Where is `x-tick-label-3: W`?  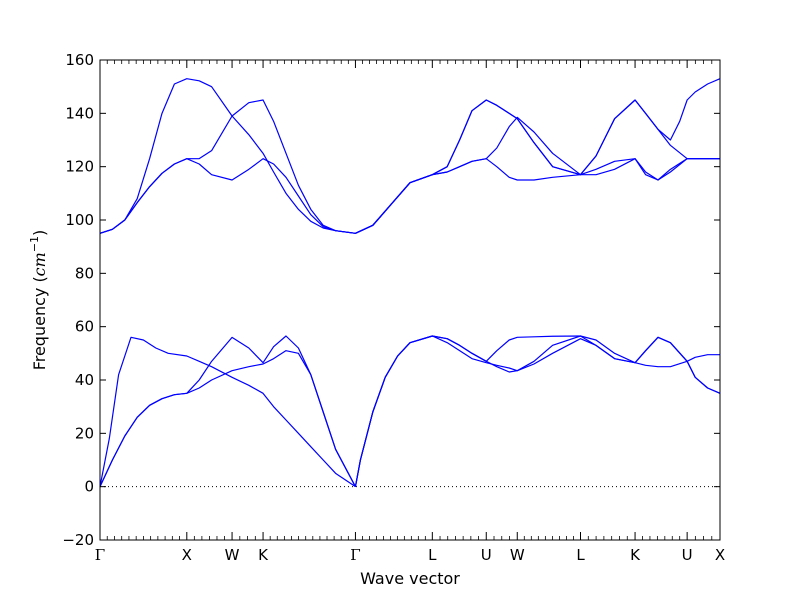 x-tick-label-3: W is located at coordinates (232, 555).